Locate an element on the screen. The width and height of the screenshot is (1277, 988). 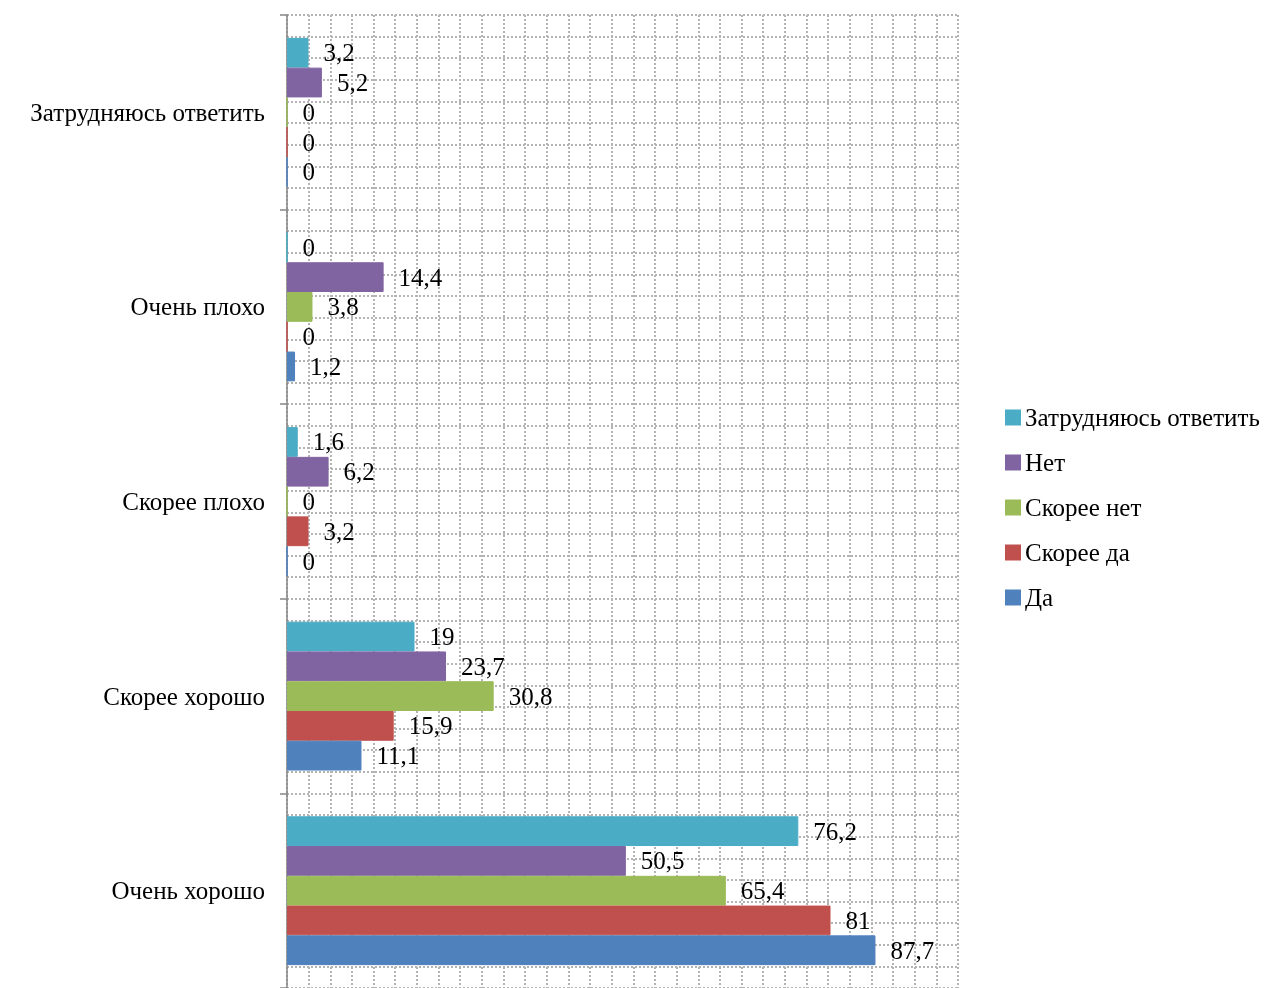
data-label: 76,2 is located at coordinates (835, 831).